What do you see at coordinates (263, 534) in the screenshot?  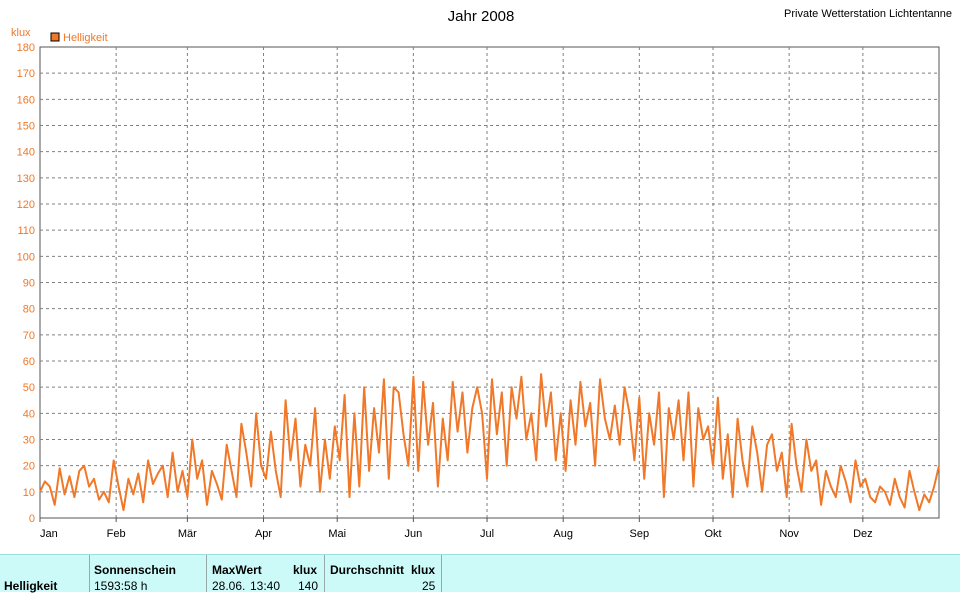 I see `x-tick-label: Apr` at bounding box center [263, 534].